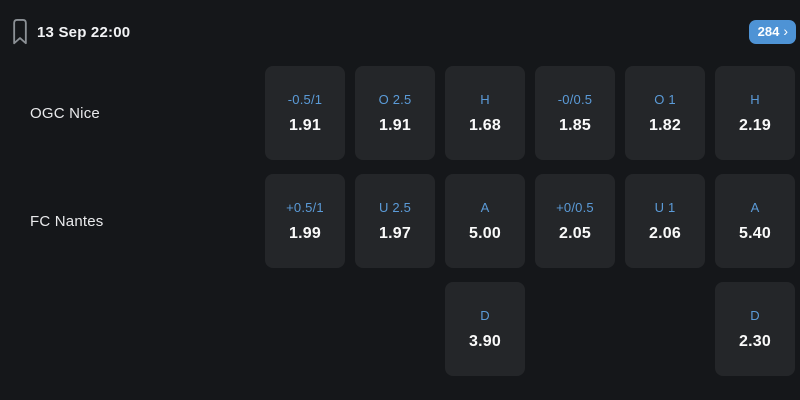 The image size is (800, 400). What do you see at coordinates (485, 125) in the screenshot?
I see `odds-value: 1.68` at bounding box center [485, 125].